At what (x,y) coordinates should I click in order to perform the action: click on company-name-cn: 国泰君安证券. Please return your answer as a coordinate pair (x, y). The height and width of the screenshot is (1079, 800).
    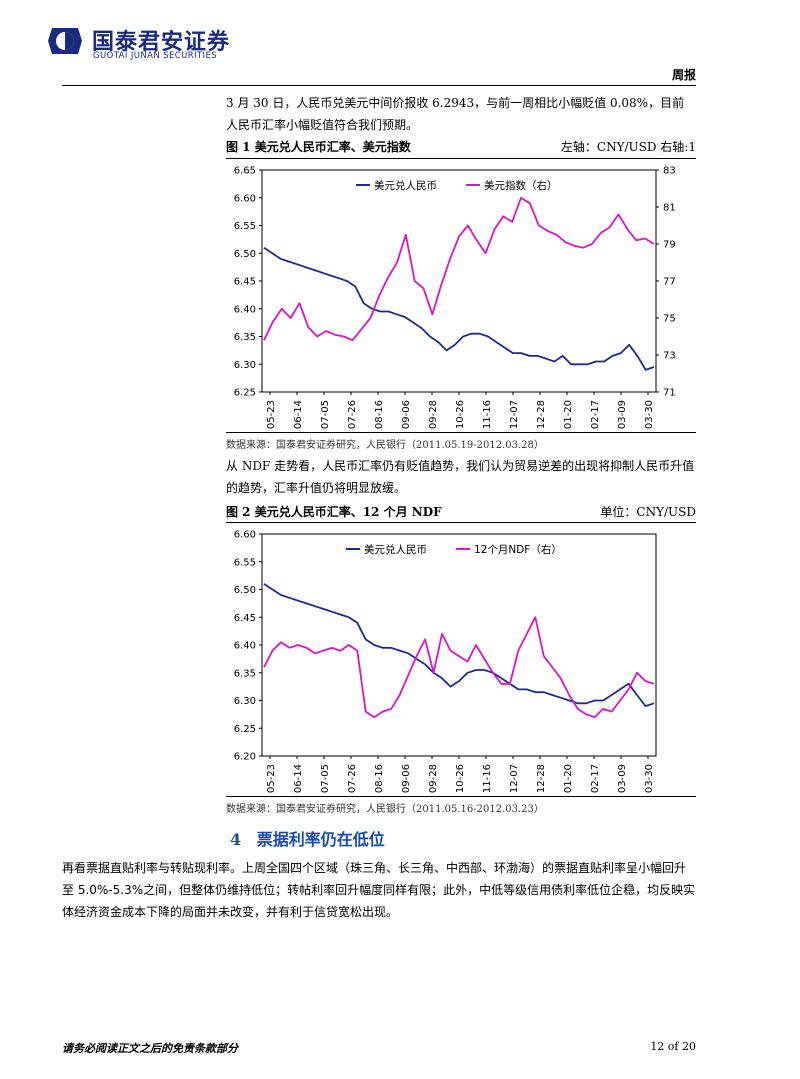
    Looking at the image, I should click on (161, 42).